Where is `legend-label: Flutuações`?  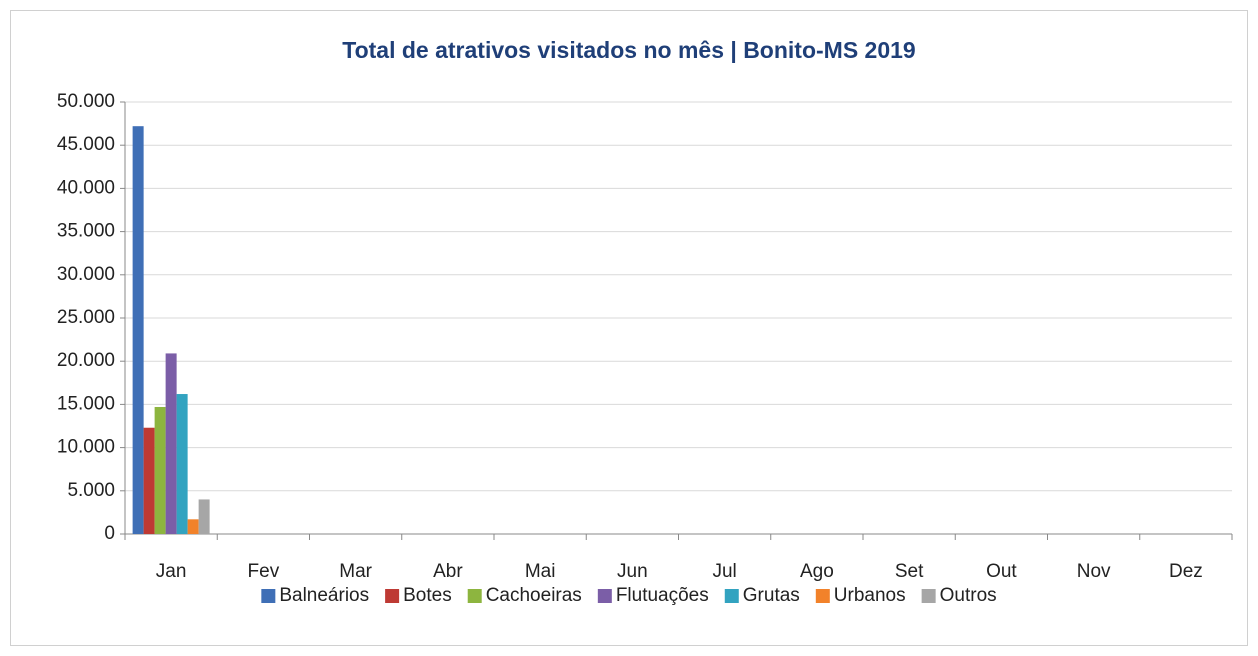 legend-label: Flutuações is located at coordinates (662, 595).